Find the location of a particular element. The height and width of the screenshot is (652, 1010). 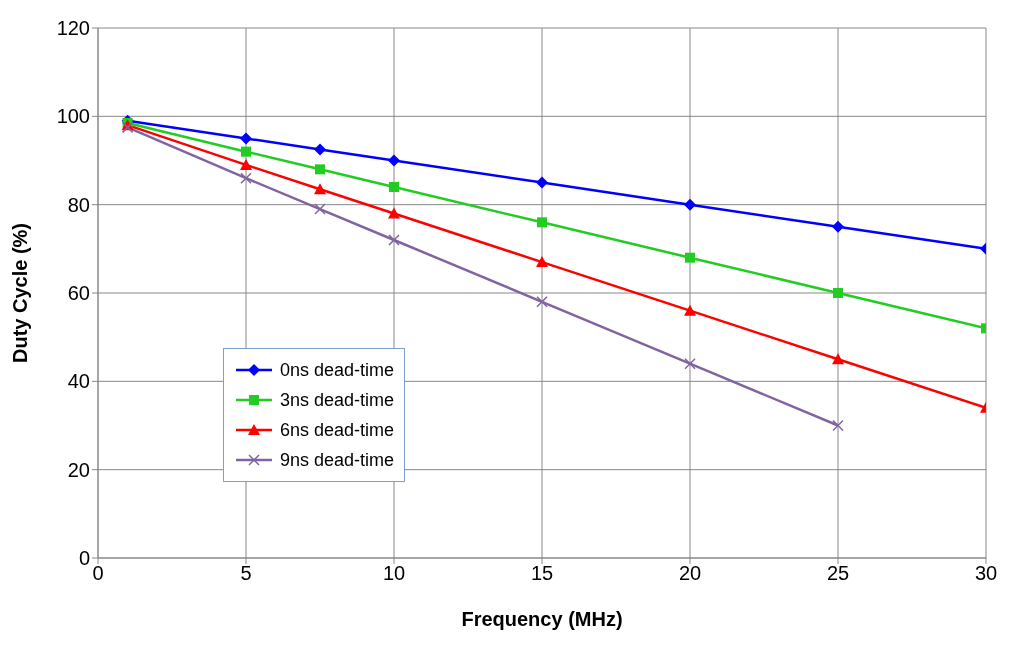

legend-label: 9ns dead-time is located at coordinates (337, 460).